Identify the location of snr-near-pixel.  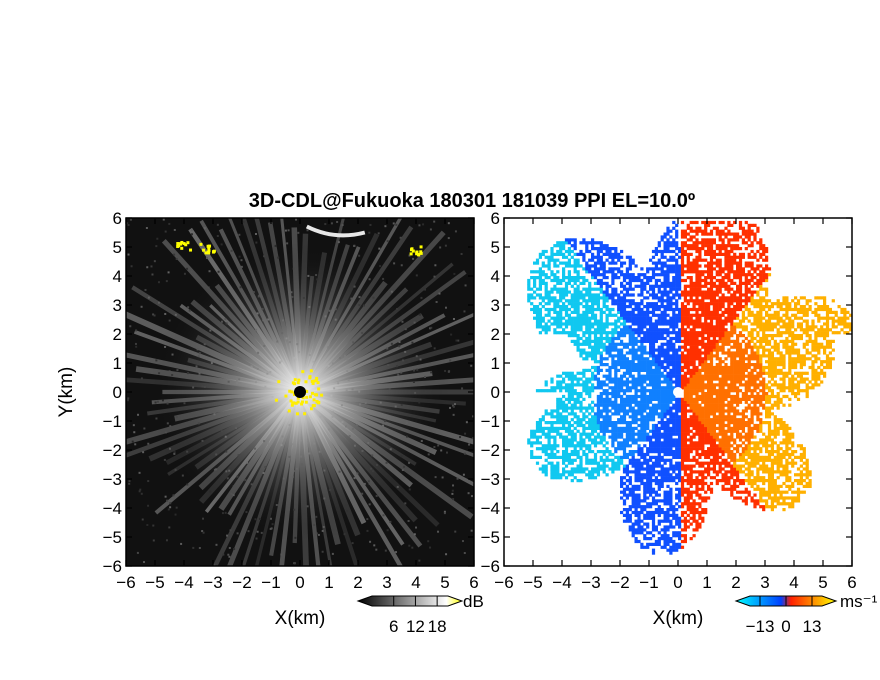
(317, 378).